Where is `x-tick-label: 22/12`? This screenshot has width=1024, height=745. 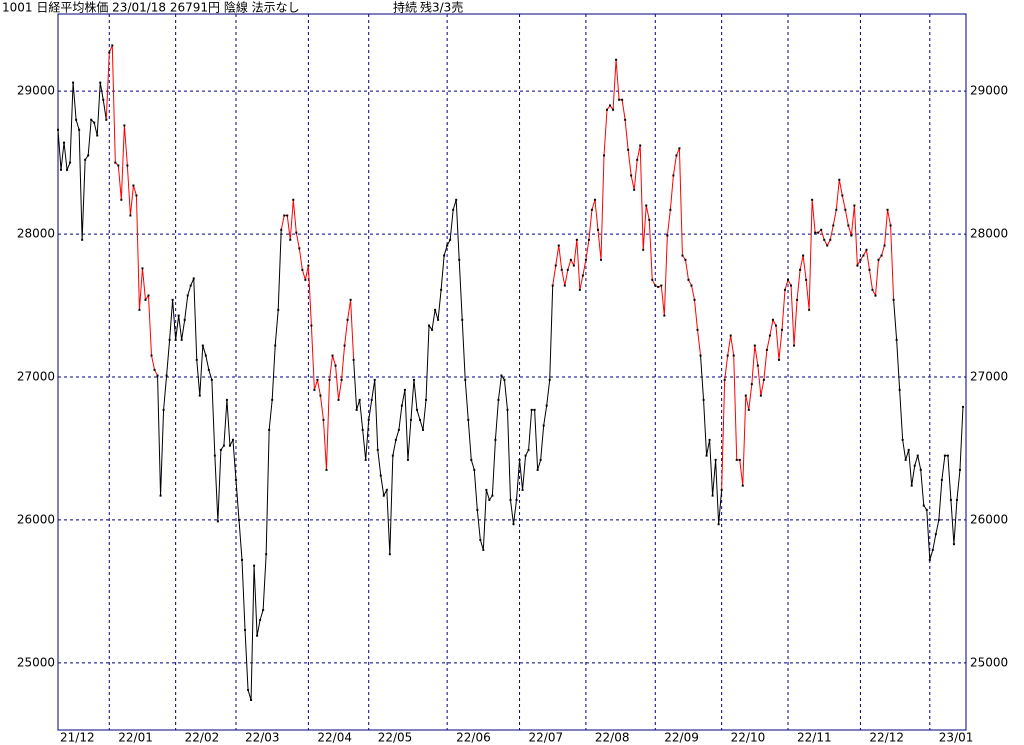
x-tick-label: 22/12 is located at coordinates (886, 738).